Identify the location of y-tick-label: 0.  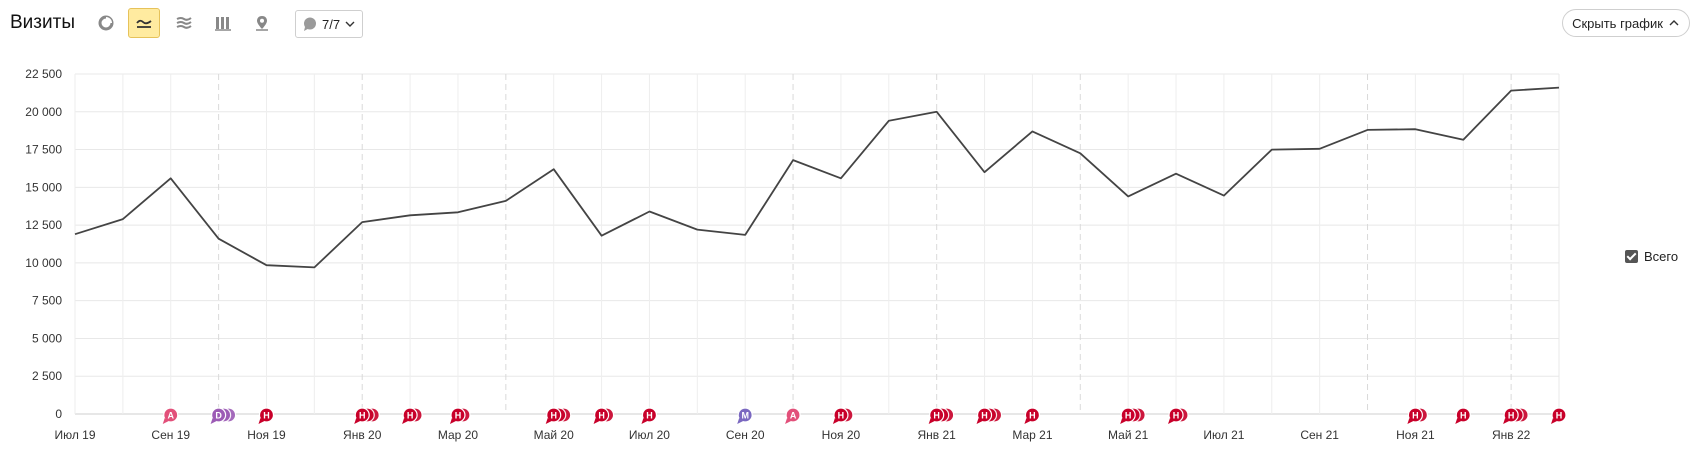
(58, 414).